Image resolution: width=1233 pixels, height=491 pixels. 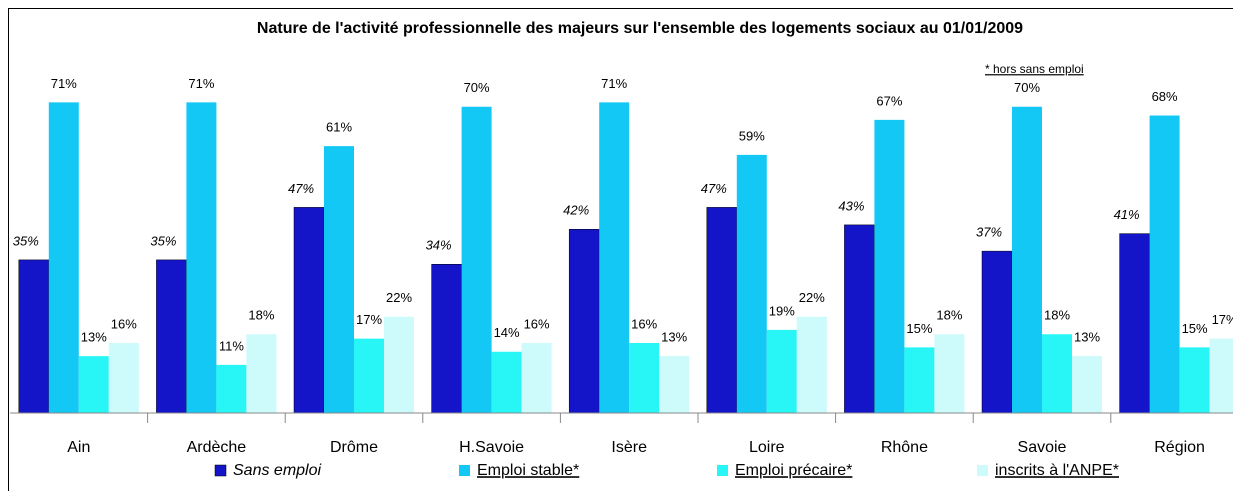 What do you see at coordinates (1034, 69) in the screenshot?
I see `annotation: * hors sans emploi` at bounding box center [1034, 69].